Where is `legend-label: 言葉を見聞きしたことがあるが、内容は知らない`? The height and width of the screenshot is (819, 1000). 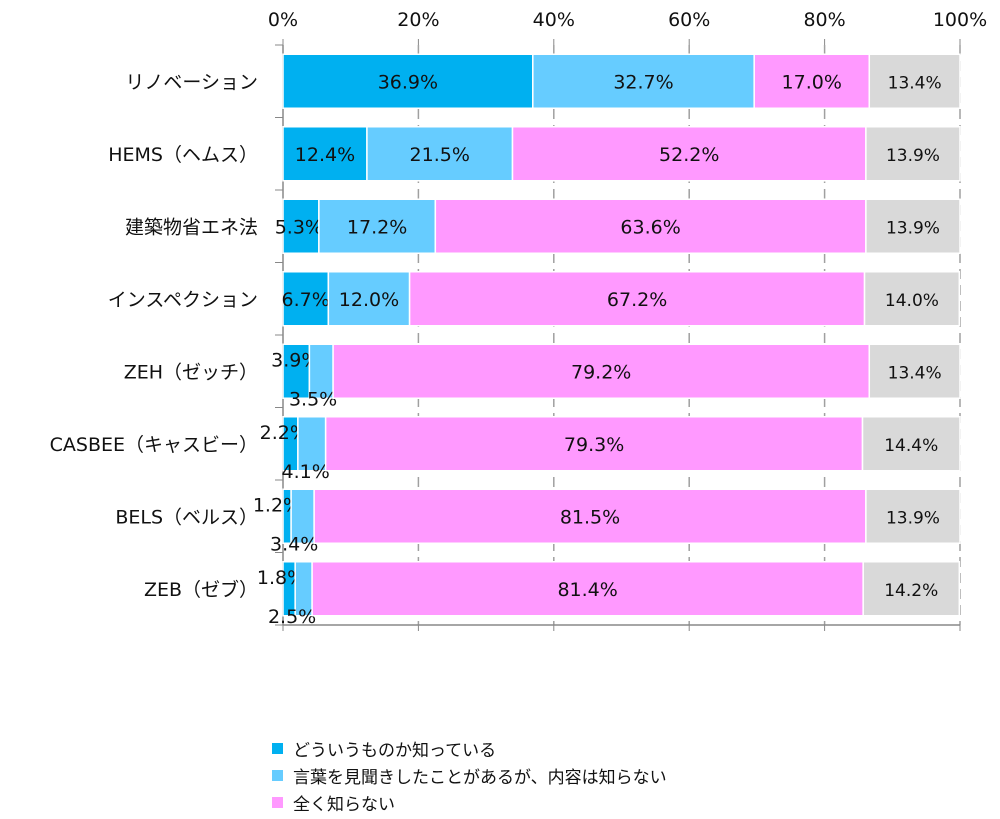 legend-label: 言葉を見聞きしたことがあるが、内容は知らない is located at coordinates (480, 778).